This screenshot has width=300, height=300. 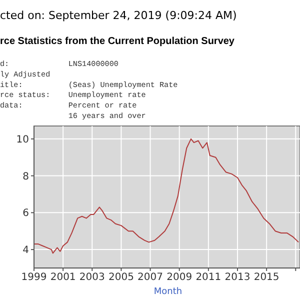 I want to click on x-tick-label: 2005, so click(x=121, y=277).